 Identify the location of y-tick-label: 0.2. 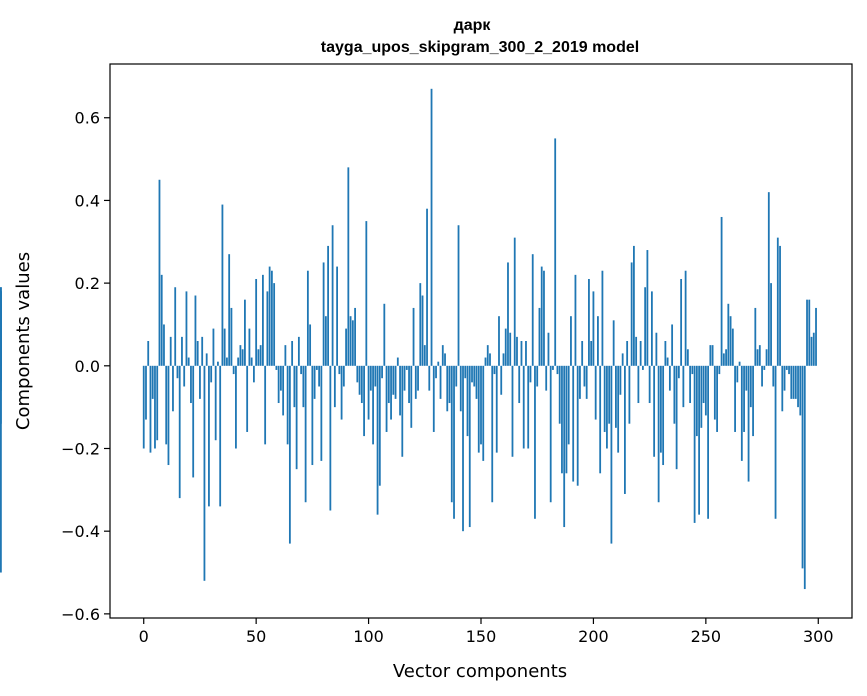
(87, 283).